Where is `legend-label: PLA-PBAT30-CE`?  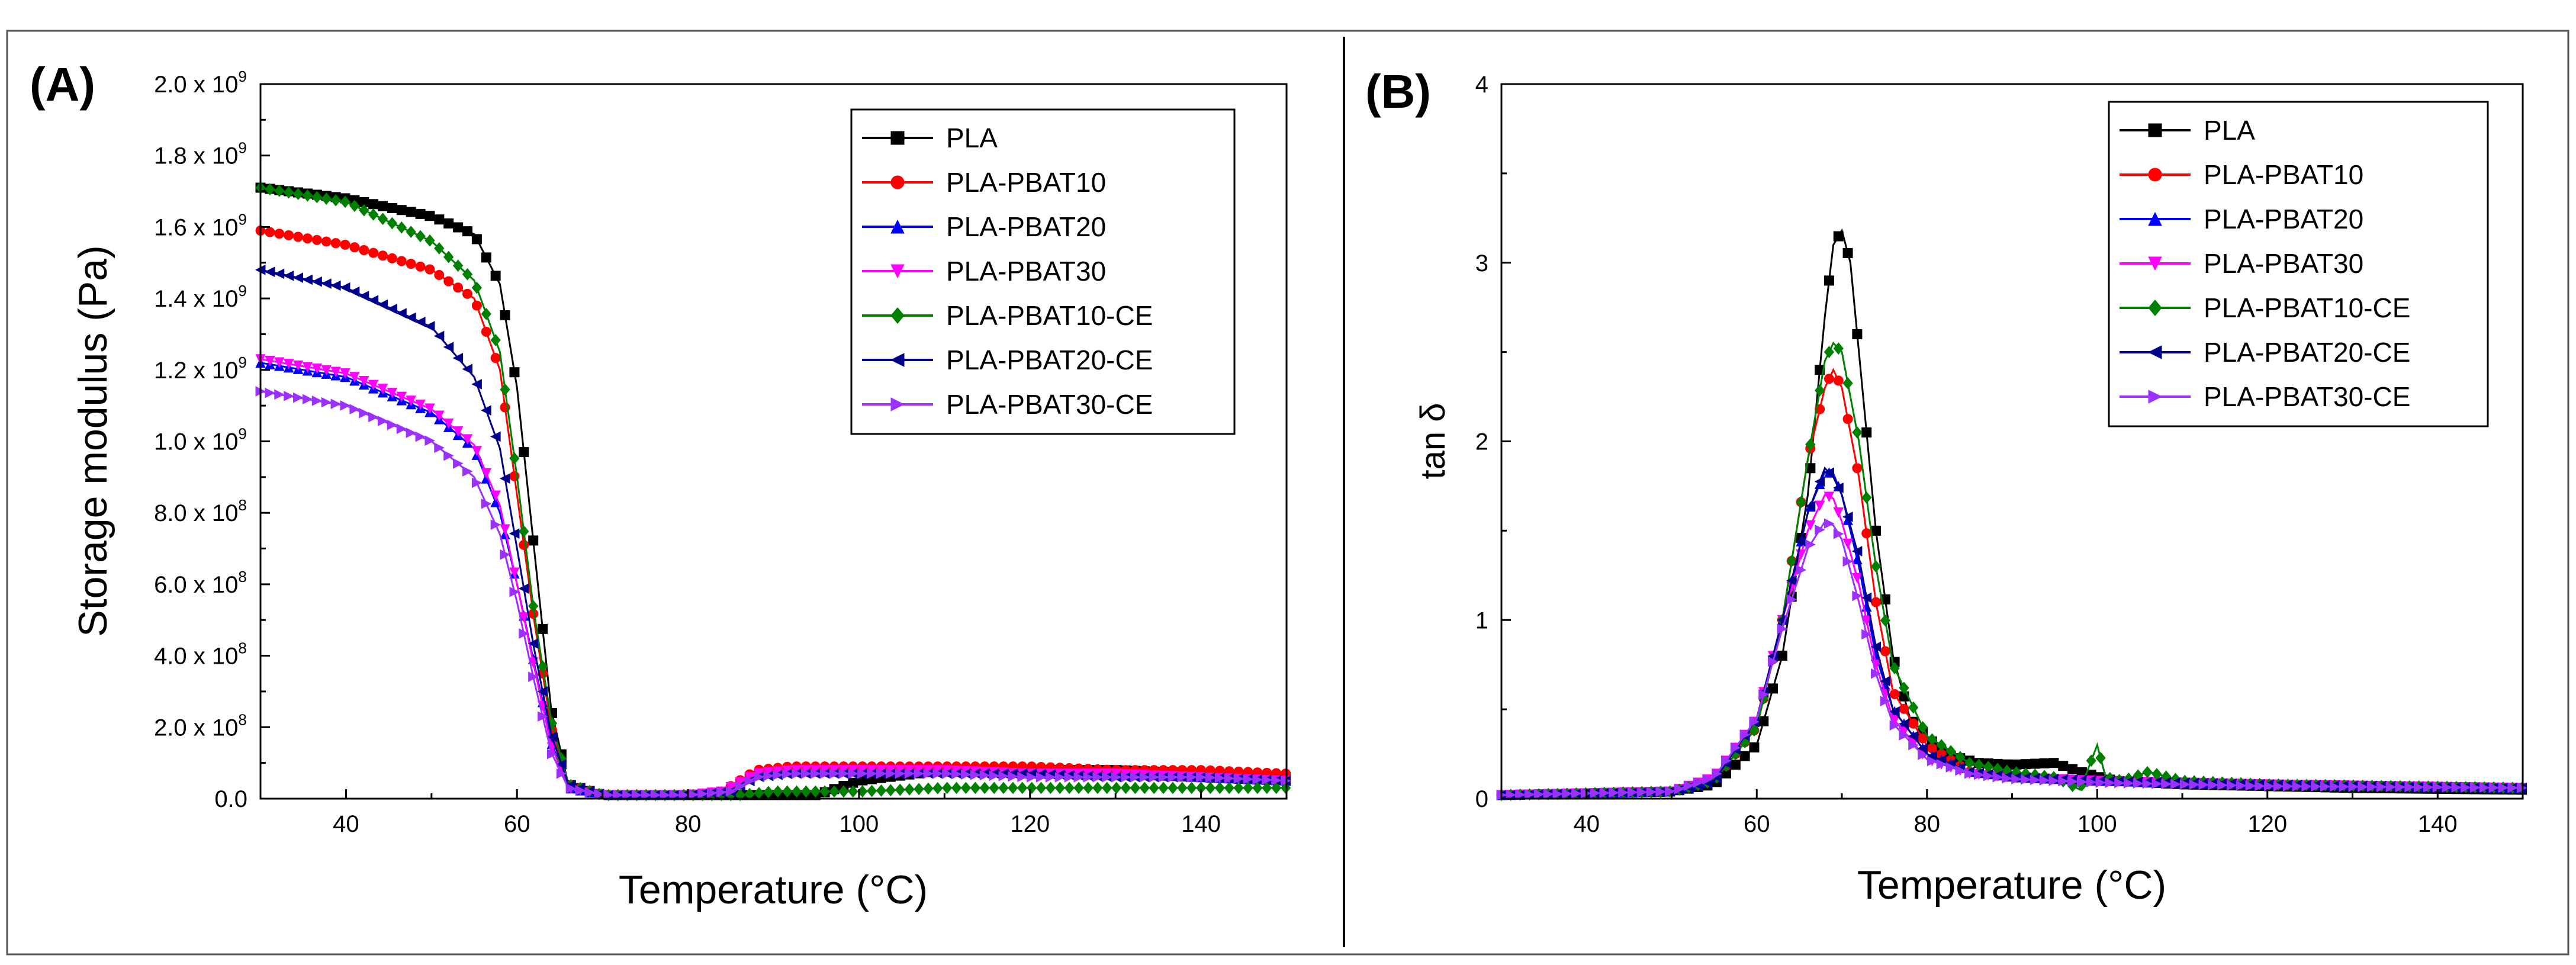 legend-label: PLA-PBAT30-CE is located at coordinates (1049, 405).